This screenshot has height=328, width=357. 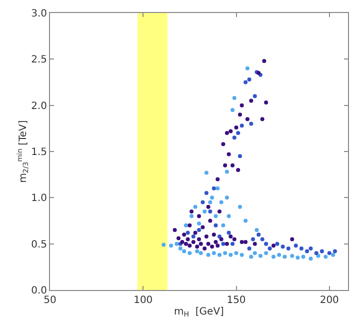 I want to click on y-tick-label: 0.0, so click(x=39, y=291).